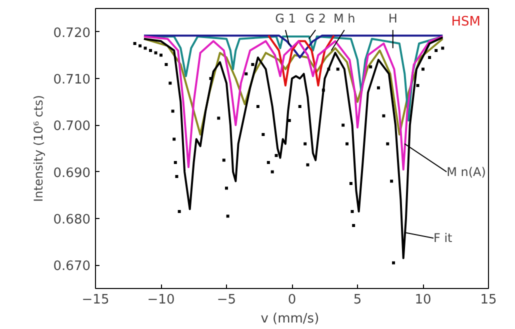 Image resolution: width=515 pixels, height=329 pixels. What do you see at coordinates (96, 300) in the screenshot?
I see `x-tick-label: −15` at bounding box center [96, 300].